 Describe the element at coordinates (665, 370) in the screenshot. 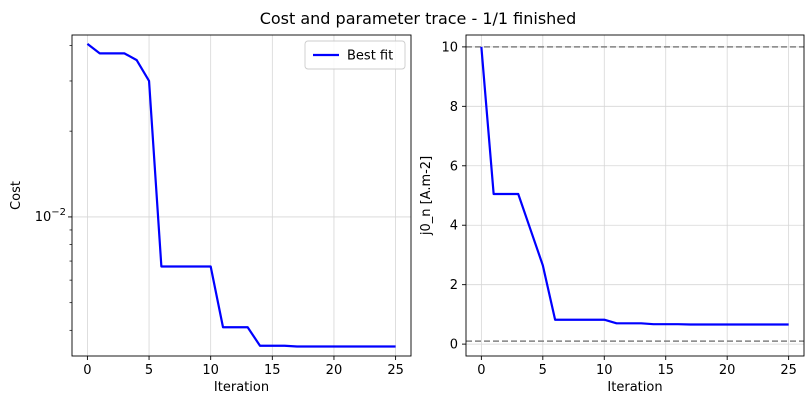

I see `right-panel-x-tick-label: 15` at that location.